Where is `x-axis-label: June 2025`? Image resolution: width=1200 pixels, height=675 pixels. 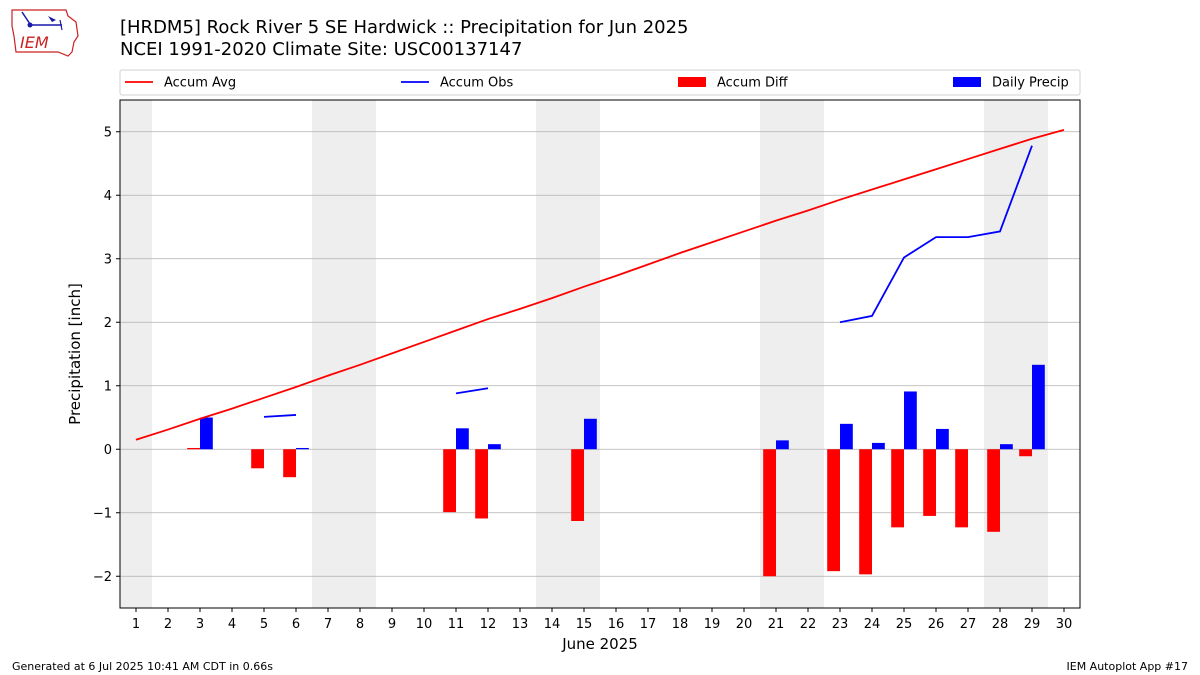
x-axis-label: June 2025 is located at coordinates (599, 644).